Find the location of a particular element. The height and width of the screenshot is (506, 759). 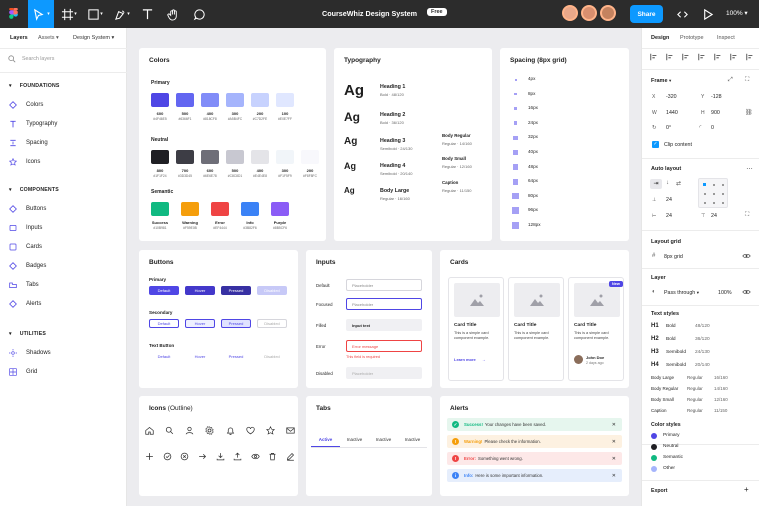

align-left-icon is located at coordinates (654, 57).